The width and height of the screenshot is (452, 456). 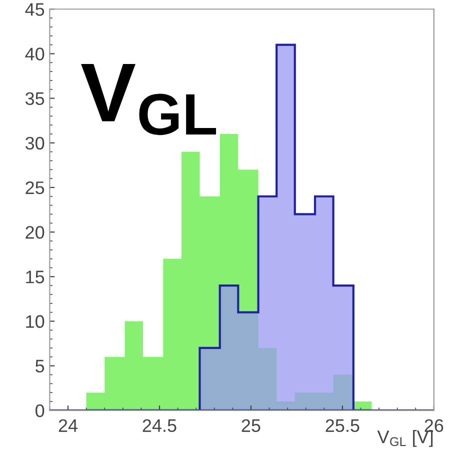 What do you see at coordinates (434, 425) in the screenshot?
I see `x-tick-label: 26` at bounding box center [434, 425].